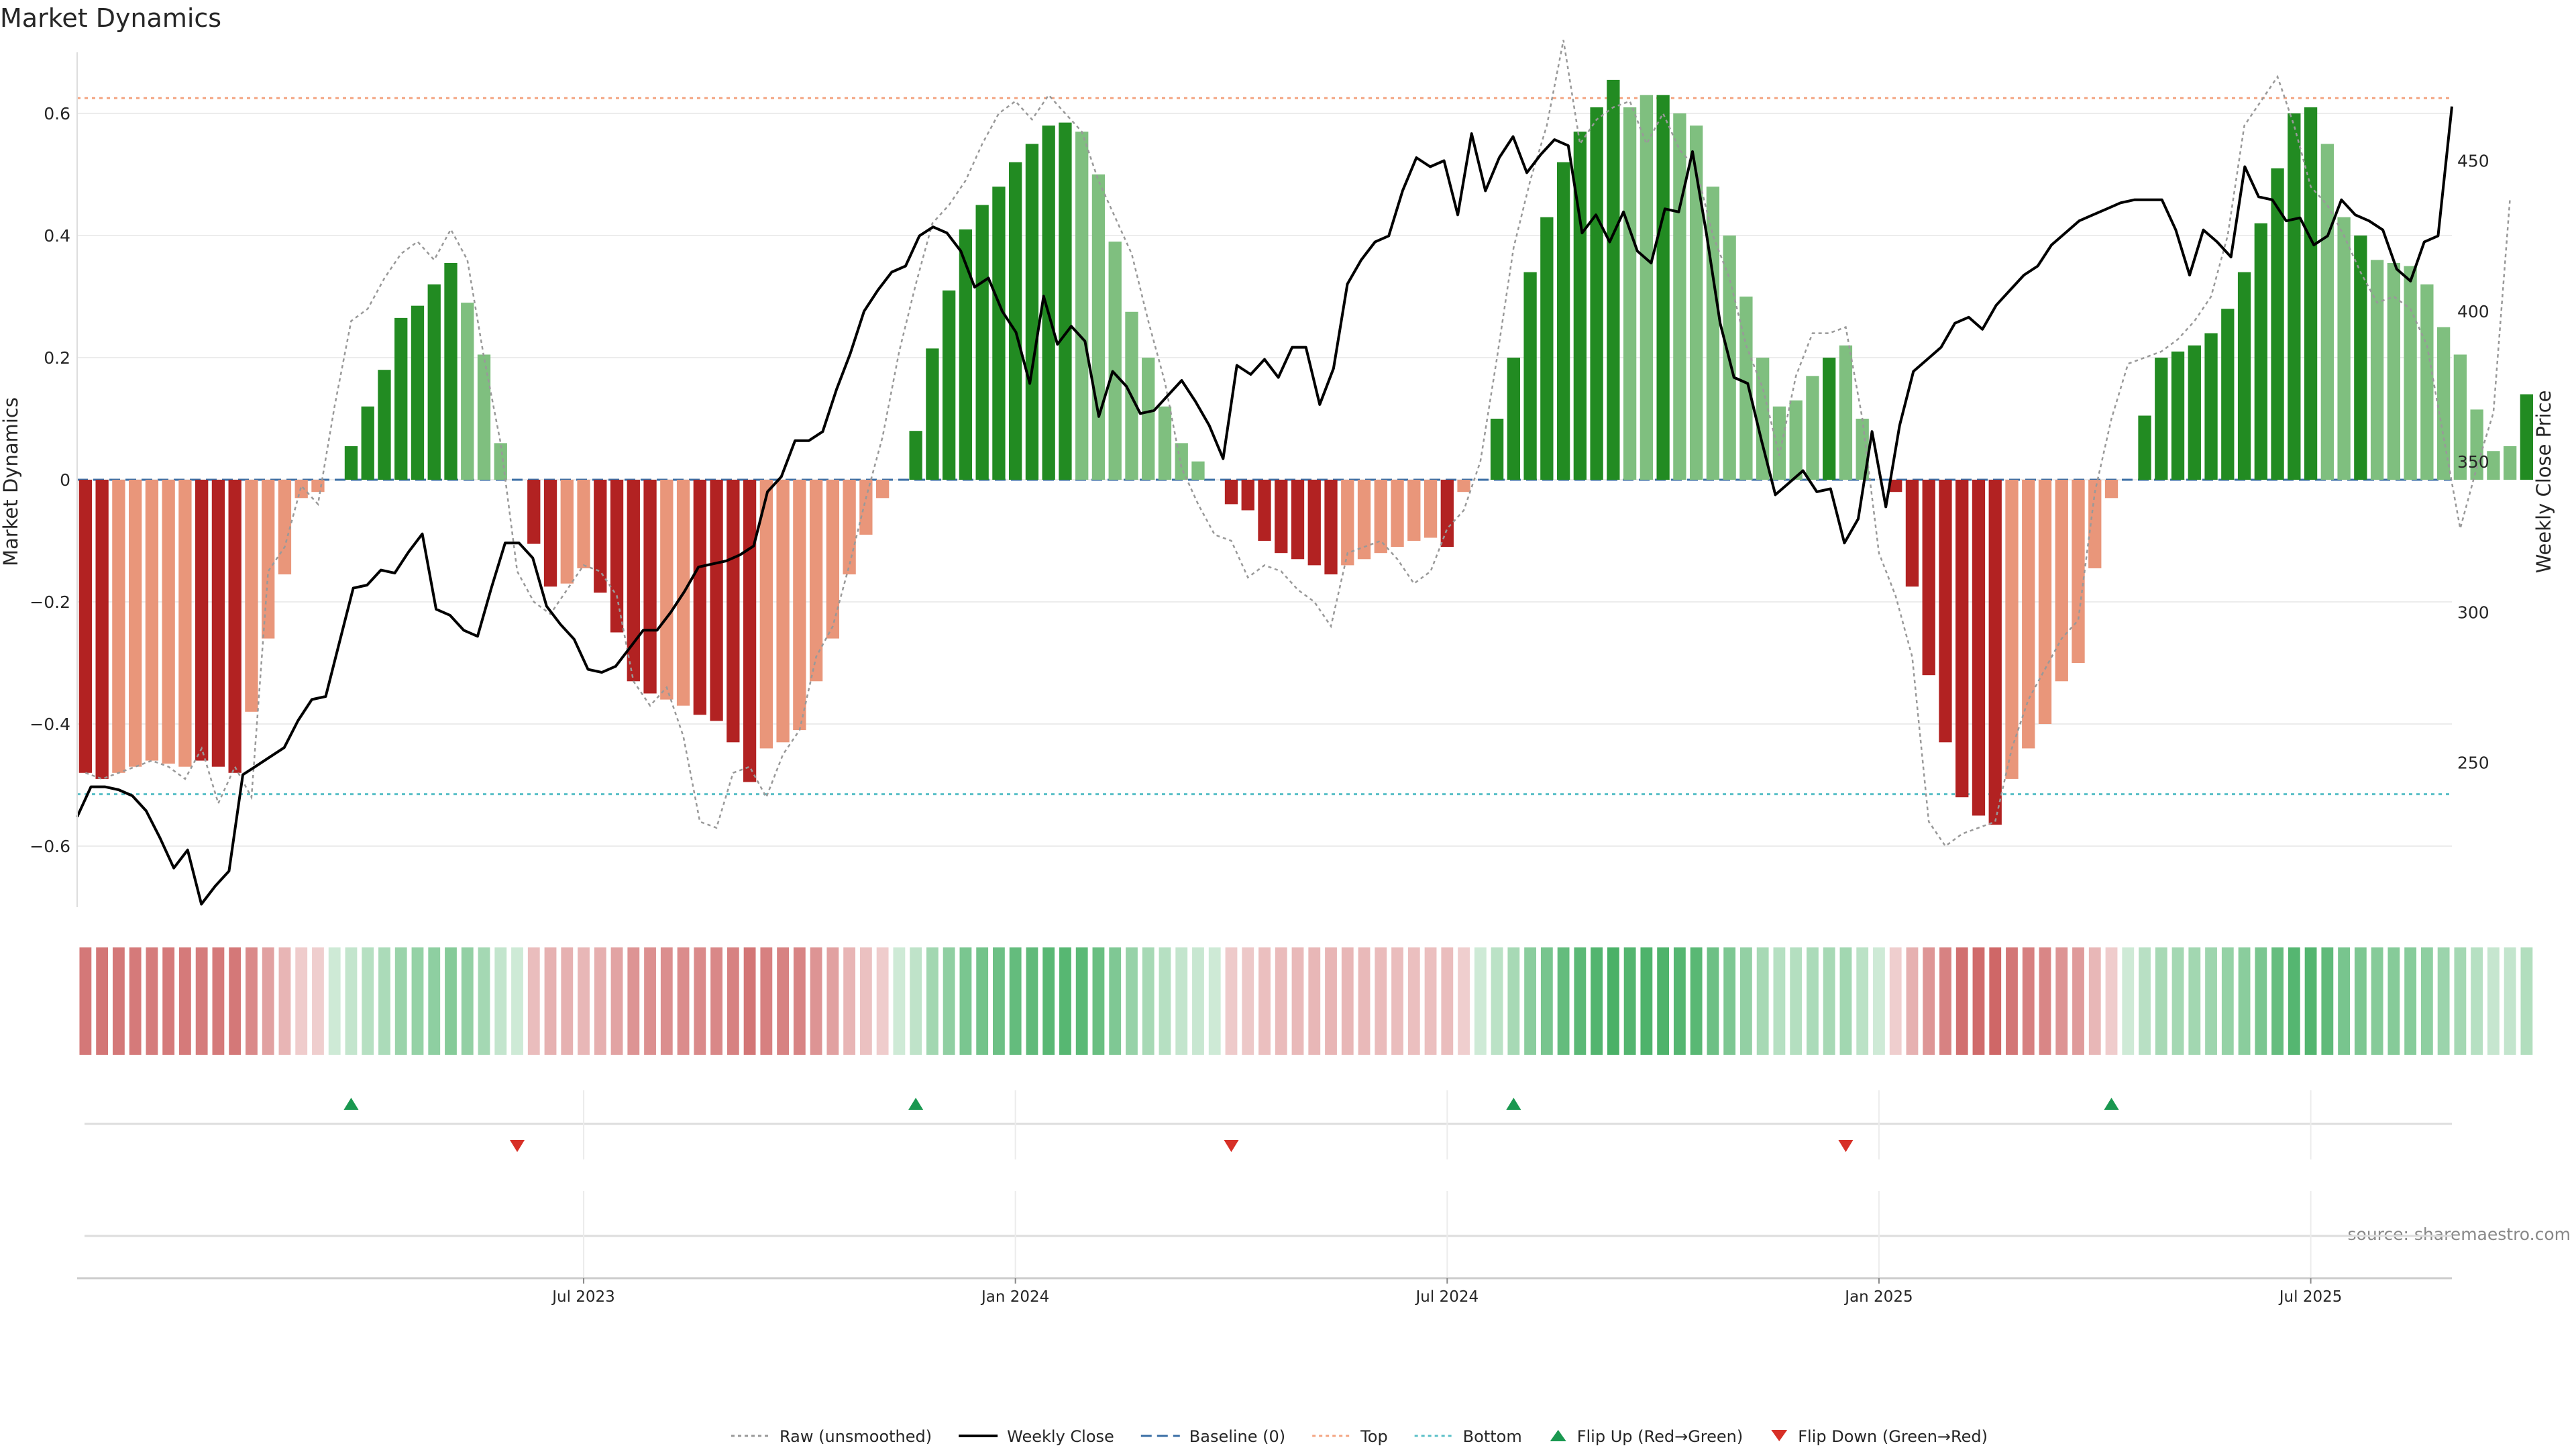 Image resolution: width=2576 pixels, height=1452 pixels. I want to click on legend-item-0: Raw (unsmoothed), so click(831, 1437).